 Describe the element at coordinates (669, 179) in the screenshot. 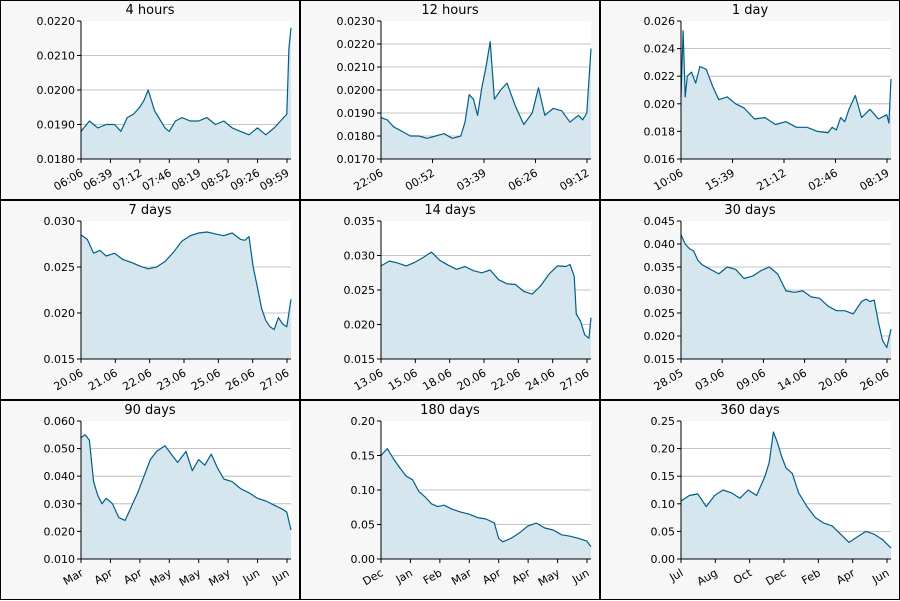

I see `x-tick-label: 10:06` at that location.